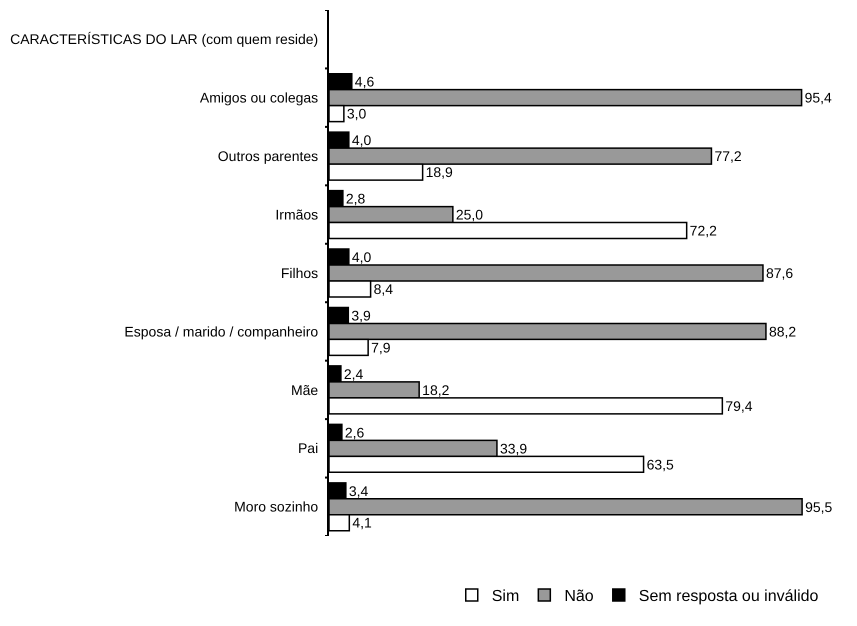 This screenshot has width=857, height=626. I want to click on legend-label: Sem resposta ou inválido, so click(728, 597).